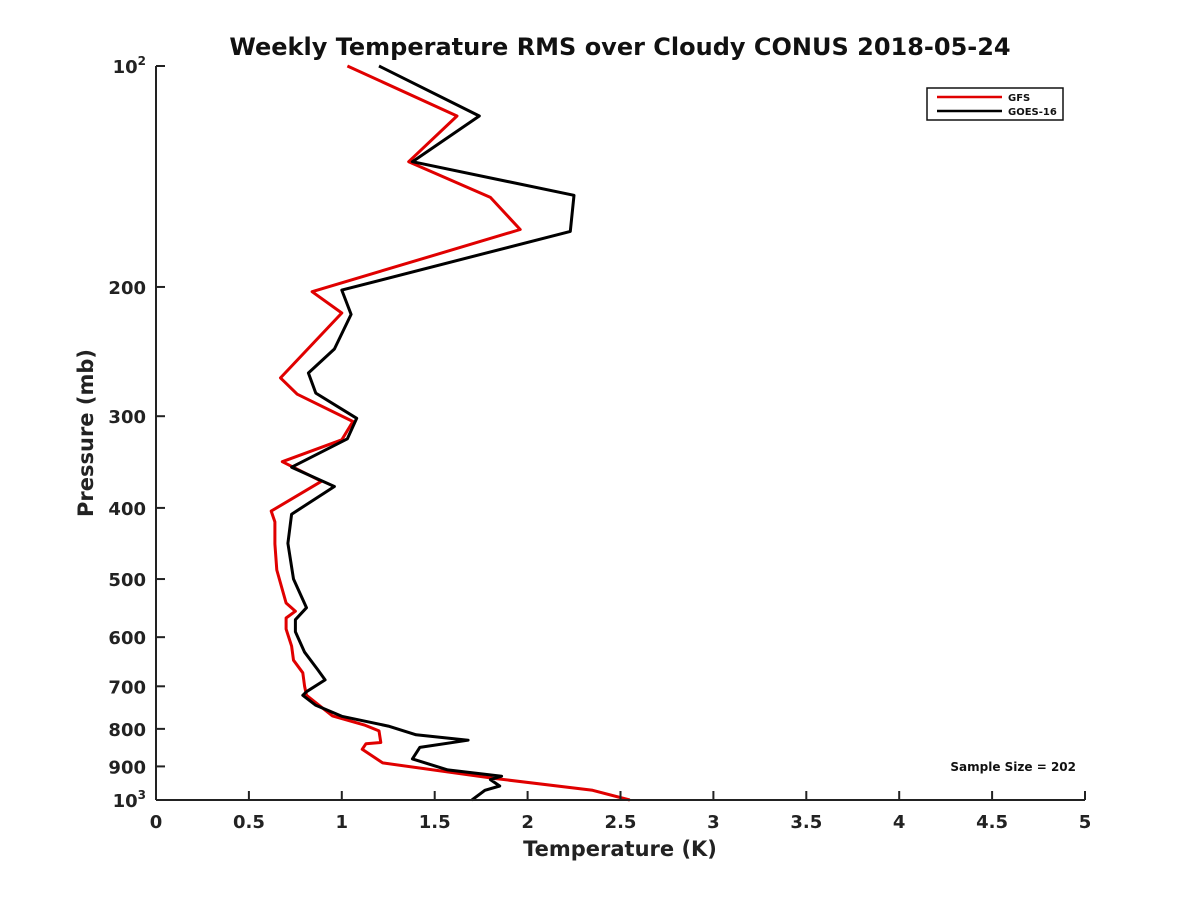 This screenshot has width=1200, height=900. Describe the element at coordinates (899, 822) in the screenshot. I see `x-tick-label: 4` at that location.